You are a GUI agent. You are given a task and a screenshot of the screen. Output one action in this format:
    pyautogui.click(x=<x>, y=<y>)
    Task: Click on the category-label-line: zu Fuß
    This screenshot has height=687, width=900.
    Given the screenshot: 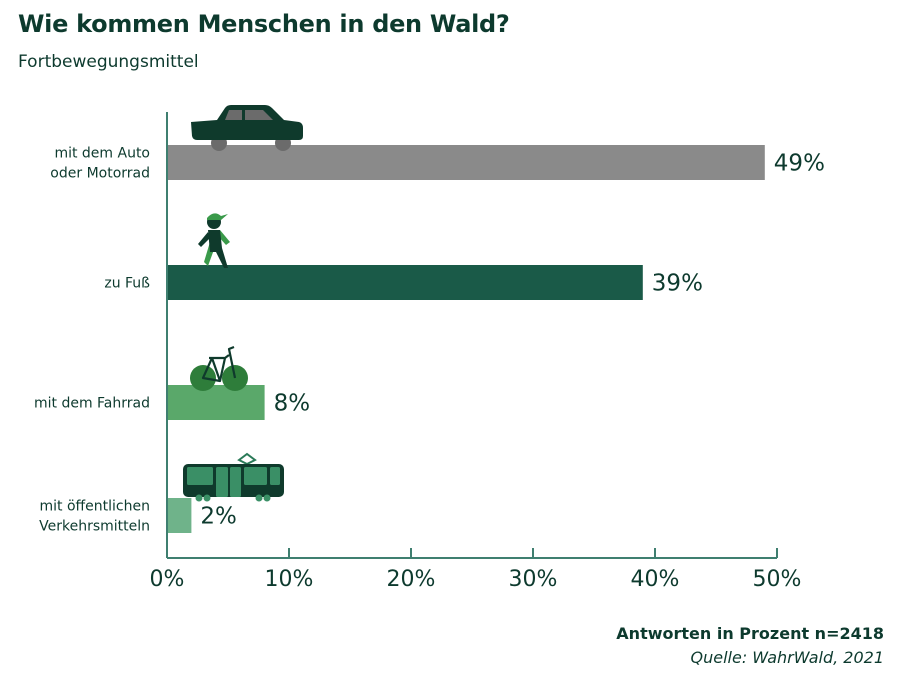 What is the action you would take?
    pyautogui.click(x=127, y=284)
    